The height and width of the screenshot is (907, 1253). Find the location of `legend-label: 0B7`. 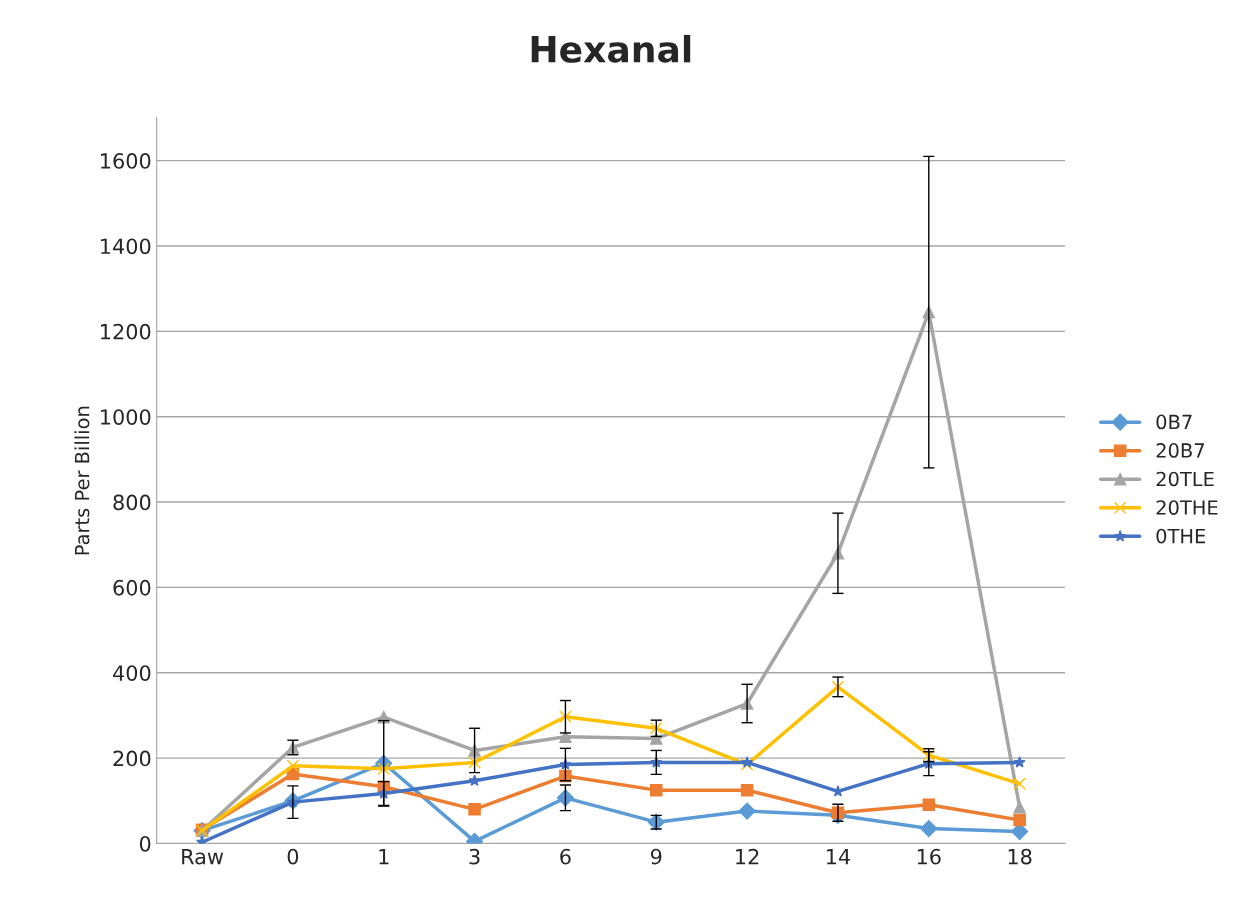

legend-label: 0B7 is located at coordinates (1174, 422).